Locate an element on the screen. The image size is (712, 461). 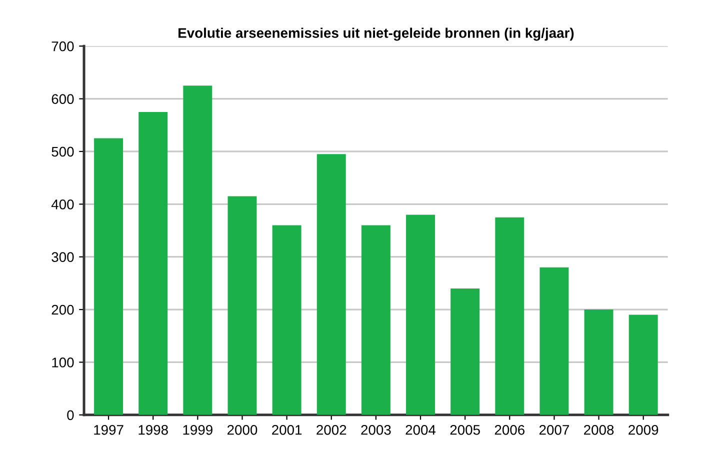
x-tick-label: 2006 is located at coordinates (509, 429).